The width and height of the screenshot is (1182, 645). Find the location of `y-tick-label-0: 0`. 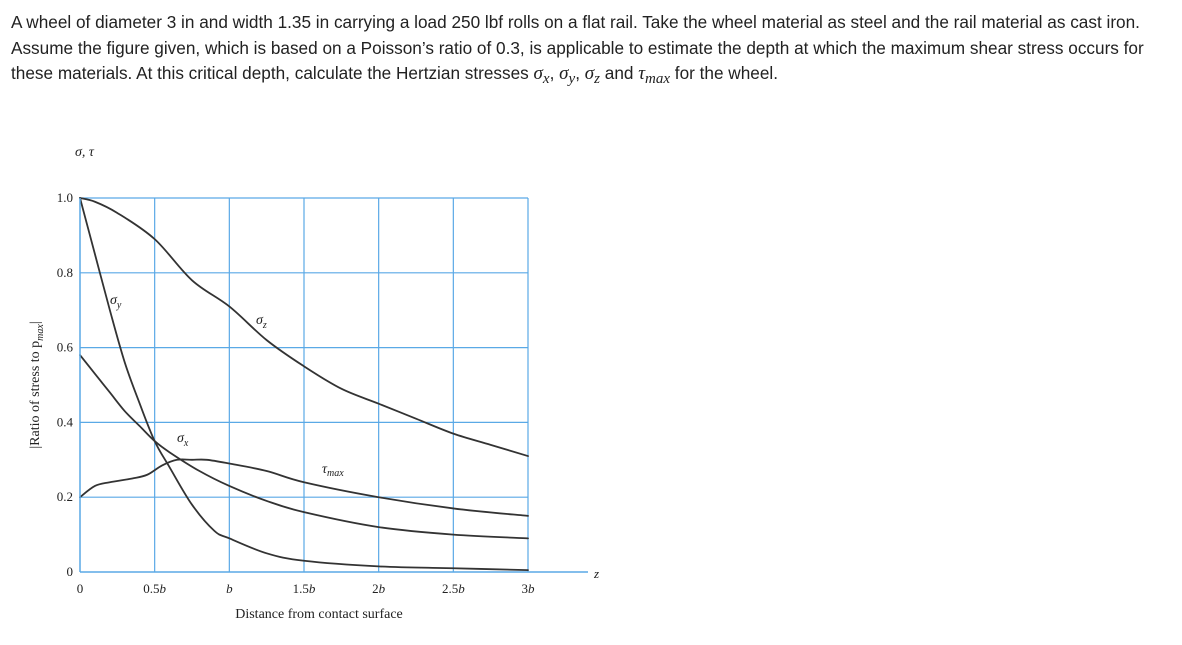

y-tick-label-0: 0 is located at coordinates (70, 571).